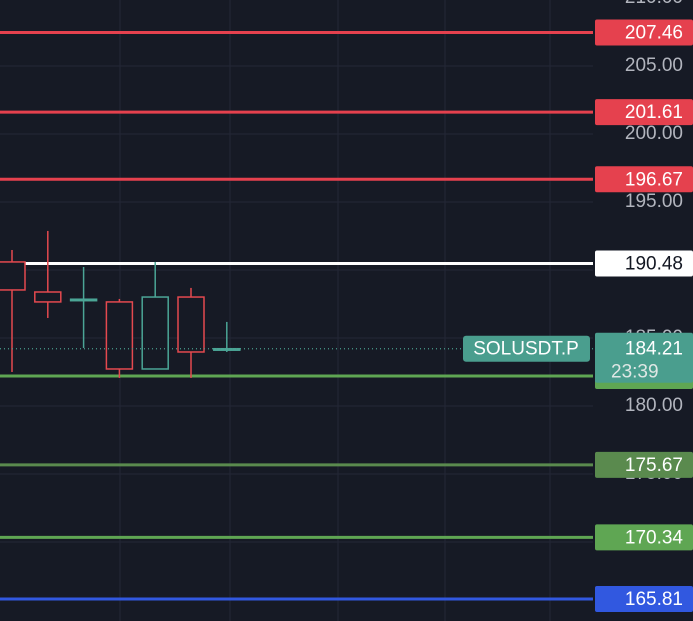 Image resolution: width=693 pixels, height=621 pixels. What do you see at coordinates (654, 65) in the screenshot?
I see `y-tick-label: 205.00` at bounding box center [654, 65].